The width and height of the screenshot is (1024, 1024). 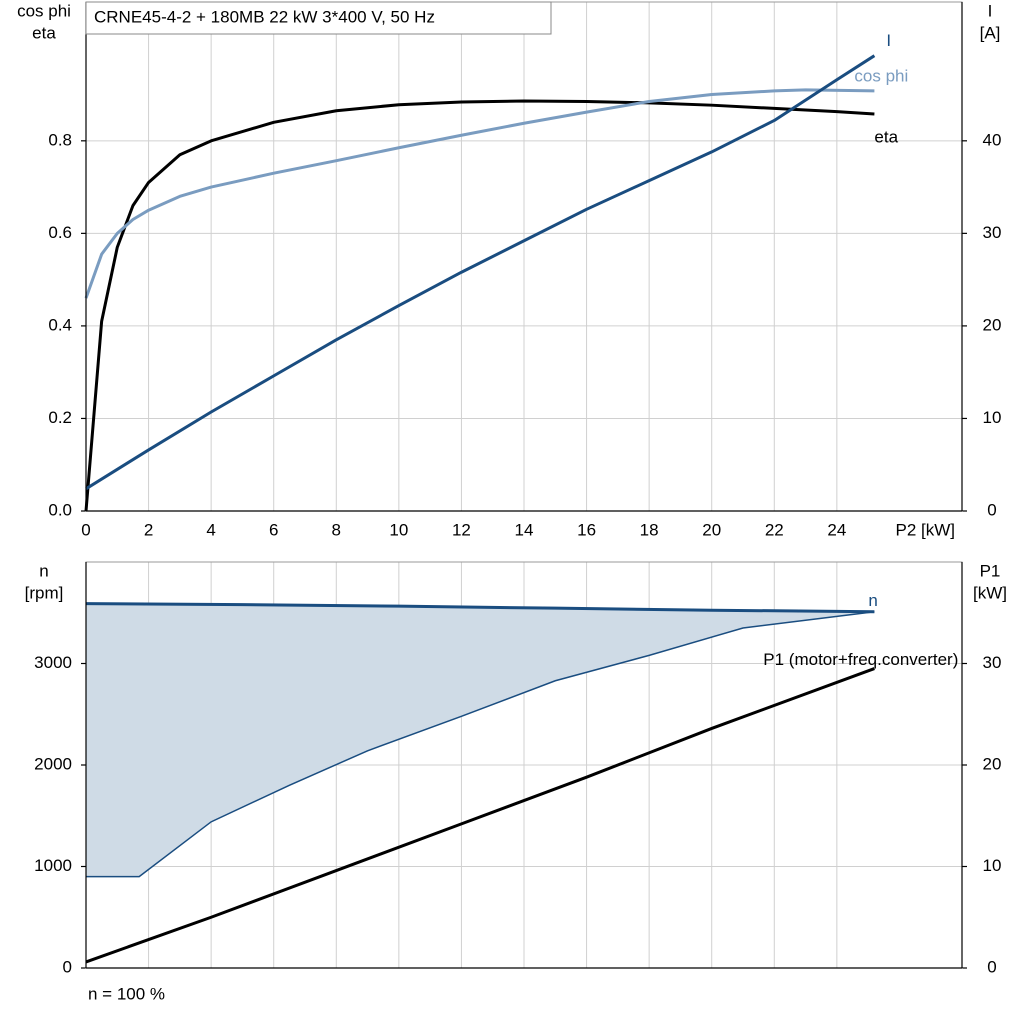 What do you see at coordinates (336, 529) in the screenshot?
I see `x-tick-label: 8` at bounding box center [336, 529].